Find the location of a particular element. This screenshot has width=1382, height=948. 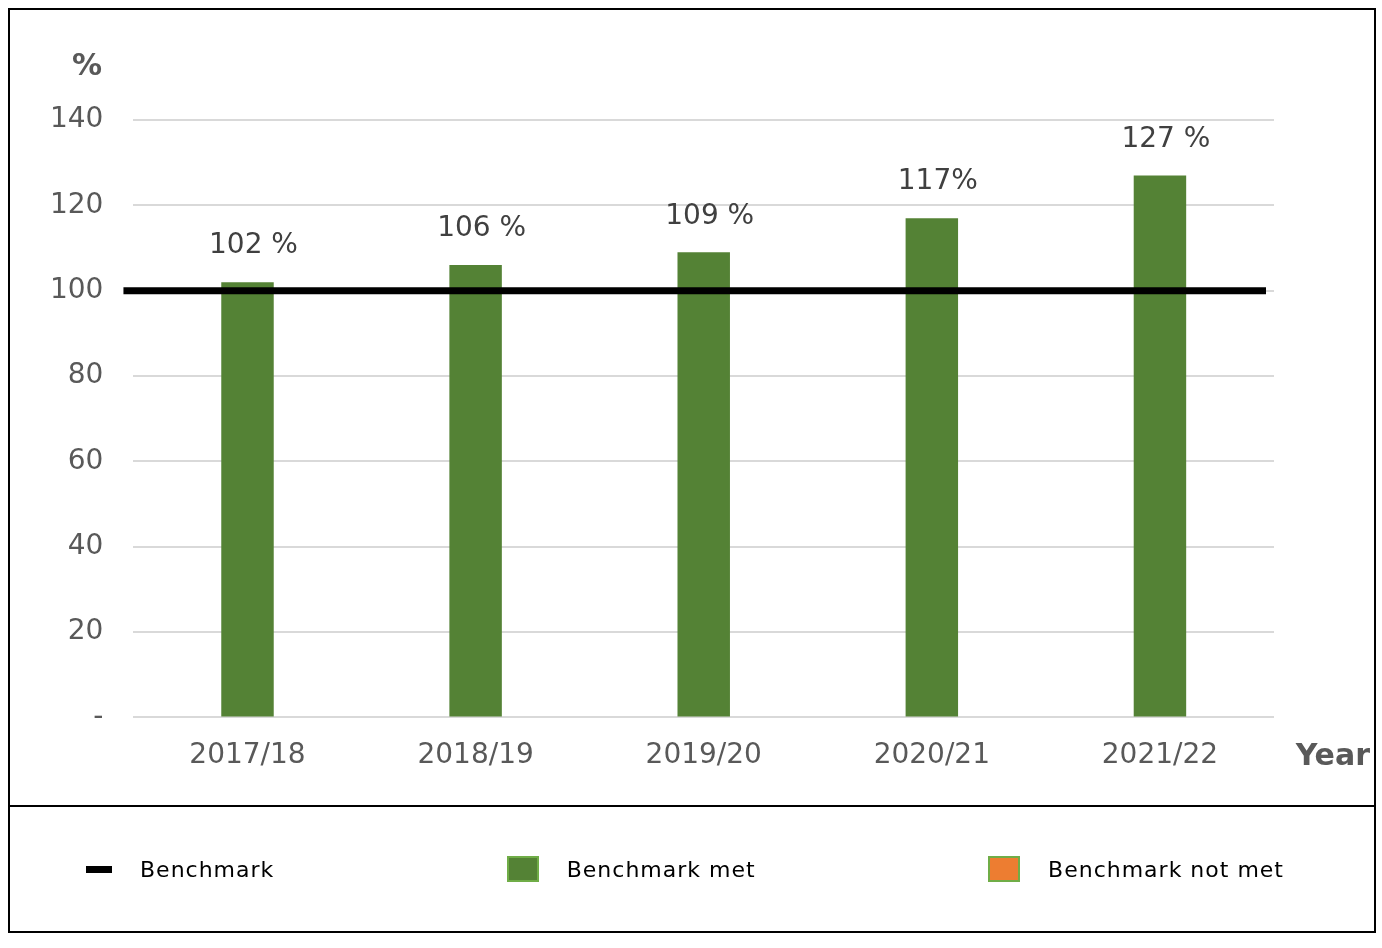

y-tick-label: 80 is located at coordinates (85, 374).